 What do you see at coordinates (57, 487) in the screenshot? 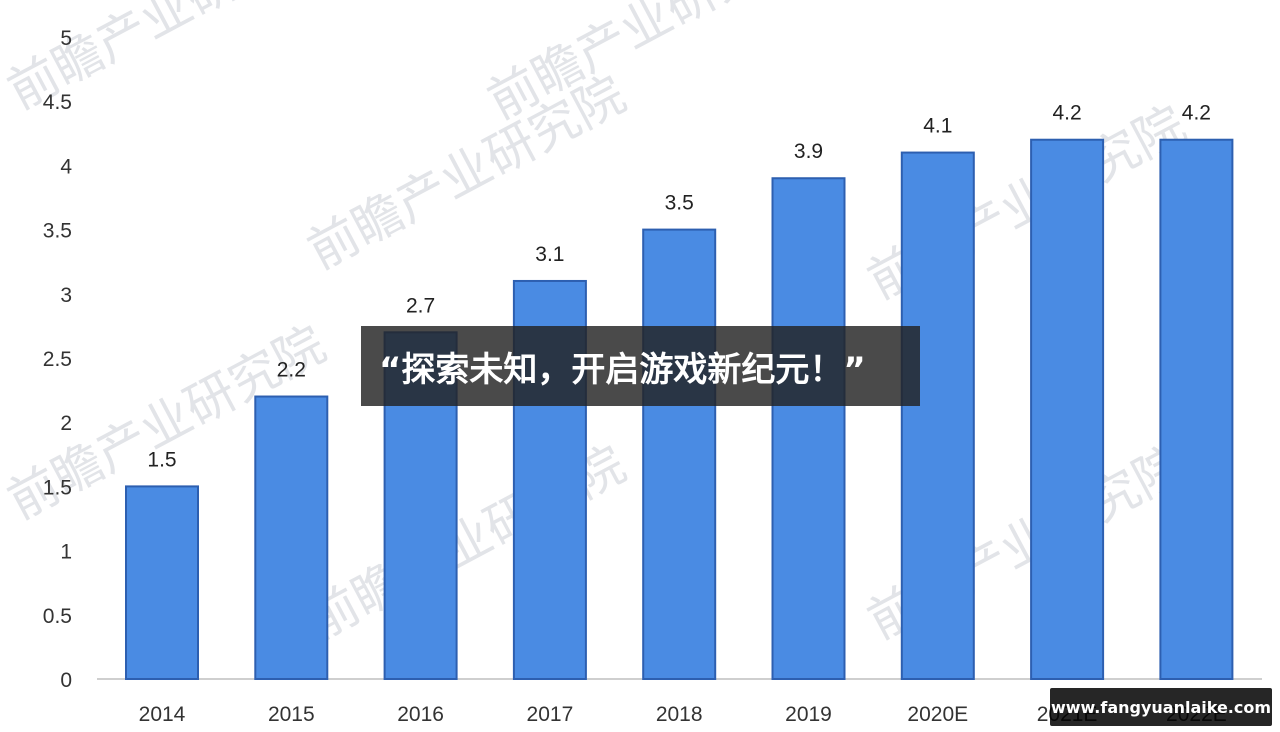
I see `y-tick-label-3: 1.5` at bounding box center [57, 487].